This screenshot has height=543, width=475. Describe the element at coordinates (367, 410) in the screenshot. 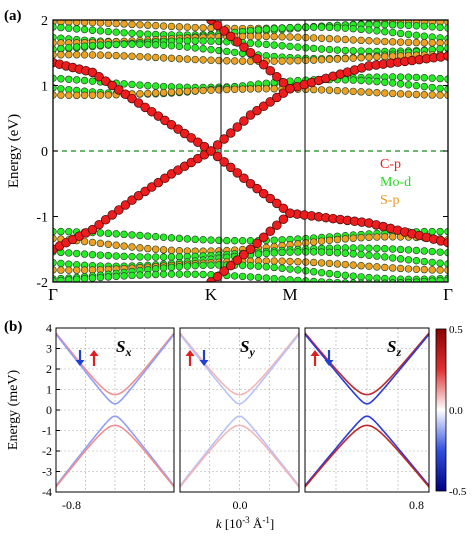

I see `subplot-frame` at that location.